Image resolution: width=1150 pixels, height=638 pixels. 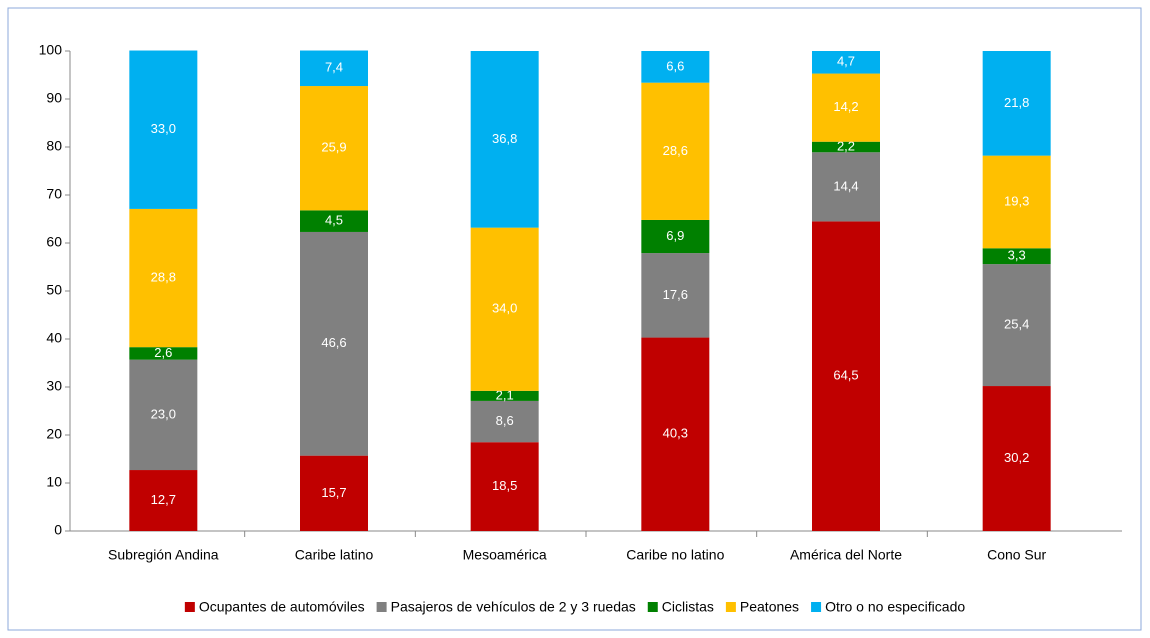 I want to click on value-label: 3,3, so click(x=1017, y=255).